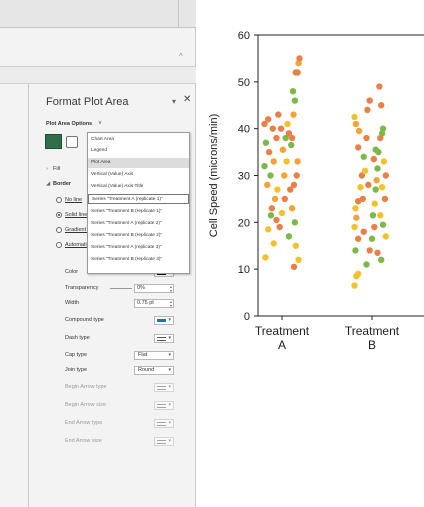  Describe the element at coordinates (100, 123) in the screenshot. I see `chevron-down-icon: ∨` at that location.